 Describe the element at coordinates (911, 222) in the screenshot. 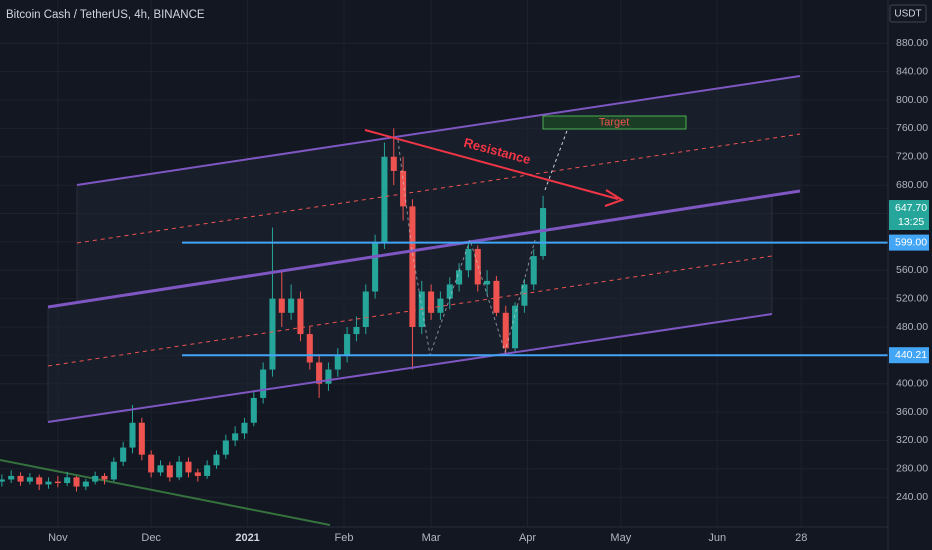

I see `countdown-label: 13:25` at that location.